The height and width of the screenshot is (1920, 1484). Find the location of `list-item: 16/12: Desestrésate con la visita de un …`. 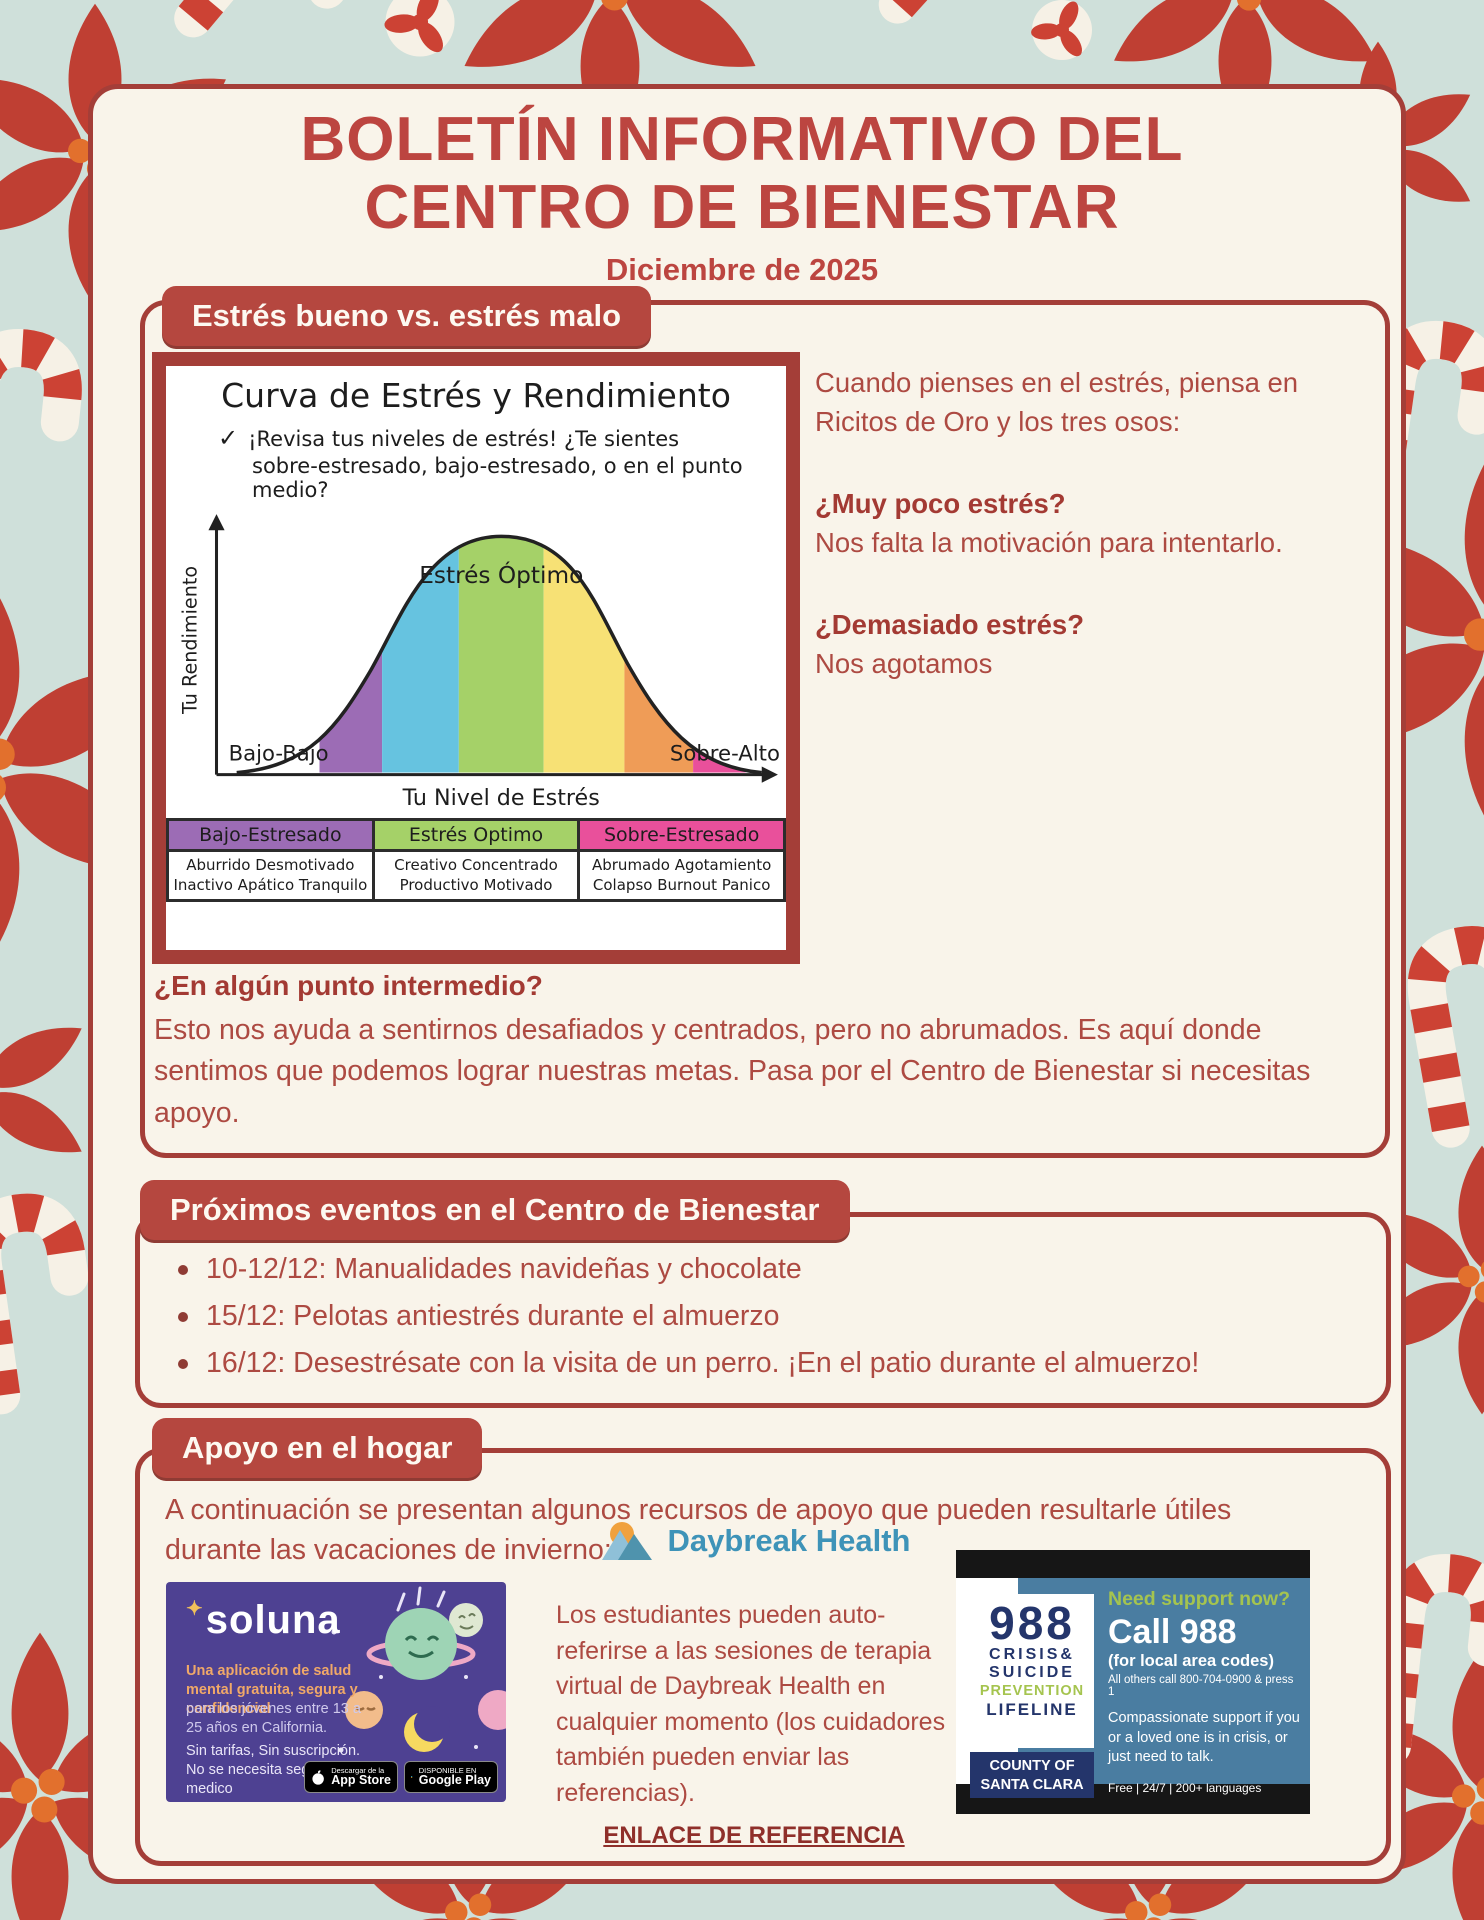

list-item: 16/12: Desestrésate con la visita de un … is located at coordinates (773, 1363).